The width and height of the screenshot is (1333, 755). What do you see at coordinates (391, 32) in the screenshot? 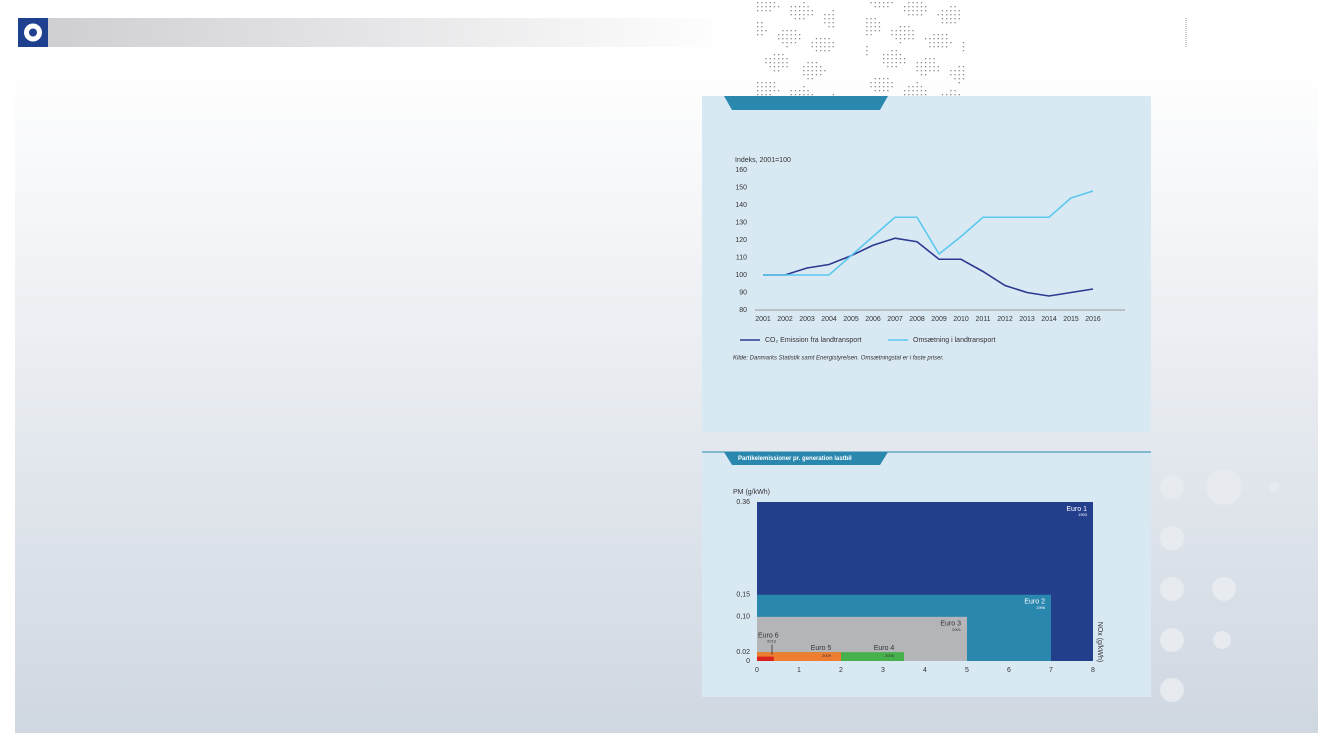
I see `header-bar` at bounding box center [391, 32].